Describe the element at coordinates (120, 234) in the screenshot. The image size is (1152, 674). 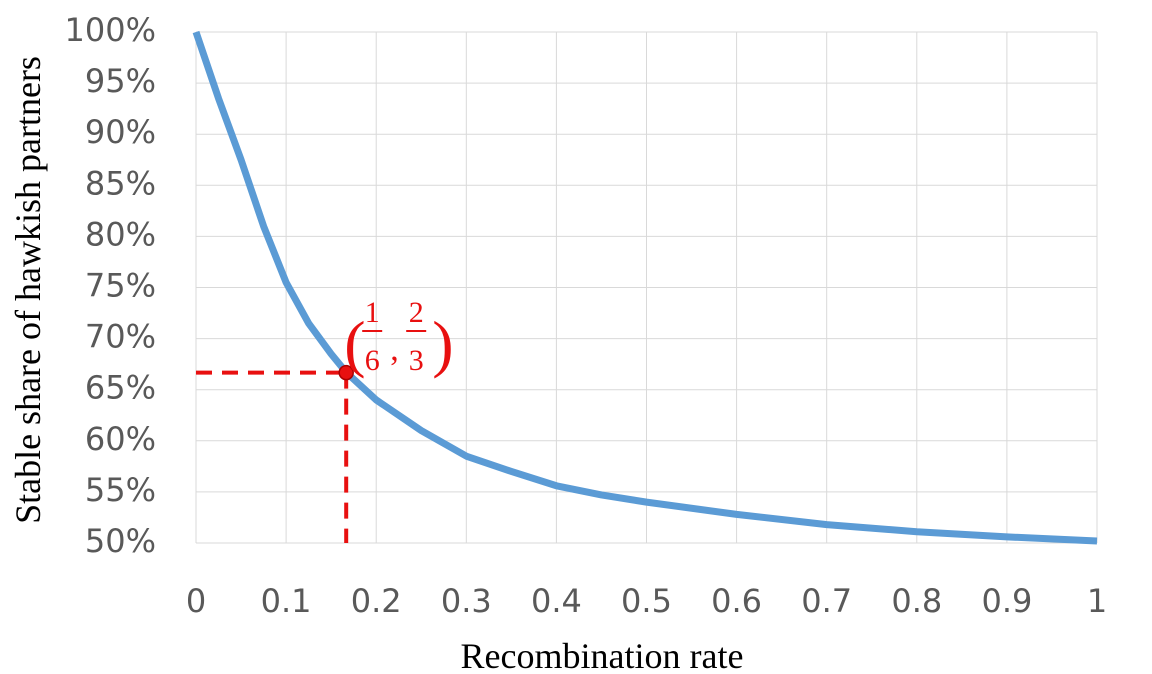
I see `y-tick-label: 80%` at that location.